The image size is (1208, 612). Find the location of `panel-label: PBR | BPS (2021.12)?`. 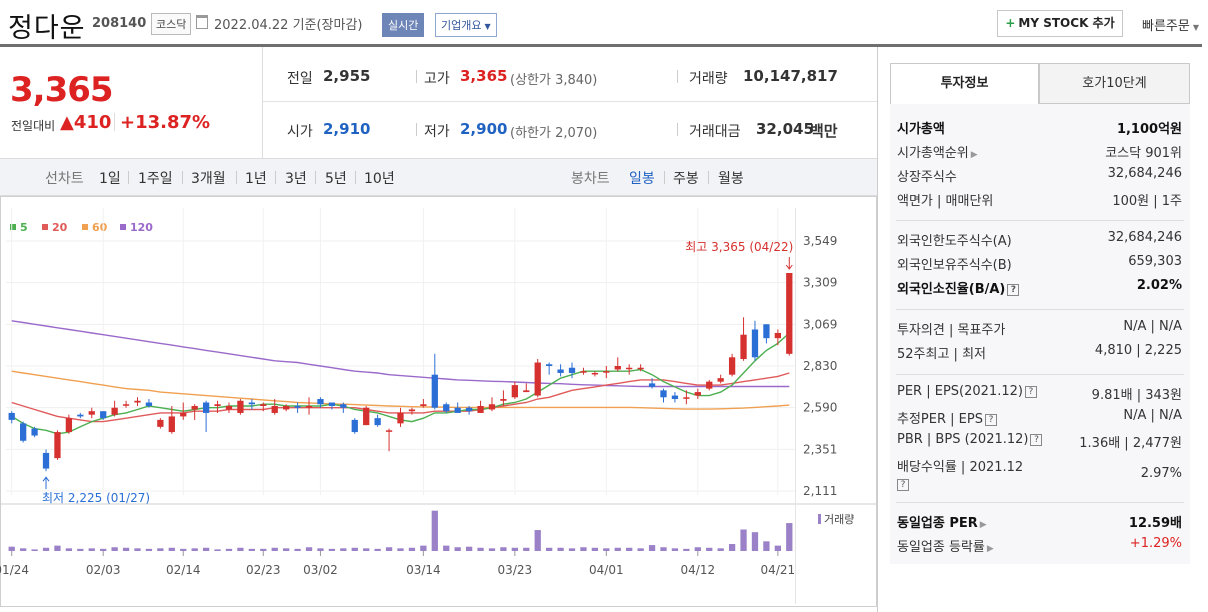

panel-label: PBR | BPS (2021.12)? is located at coordinates (970, 439).